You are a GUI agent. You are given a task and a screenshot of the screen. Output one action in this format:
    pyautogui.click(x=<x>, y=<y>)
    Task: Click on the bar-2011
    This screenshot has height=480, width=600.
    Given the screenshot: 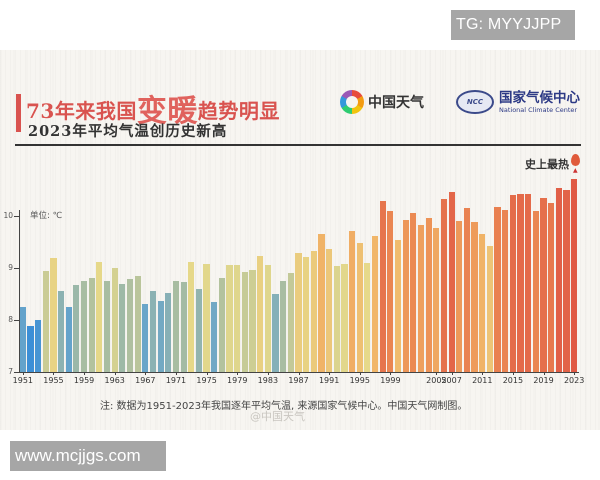 What is the action you would take?
    pyautogui.click(x=482, y=303)
    